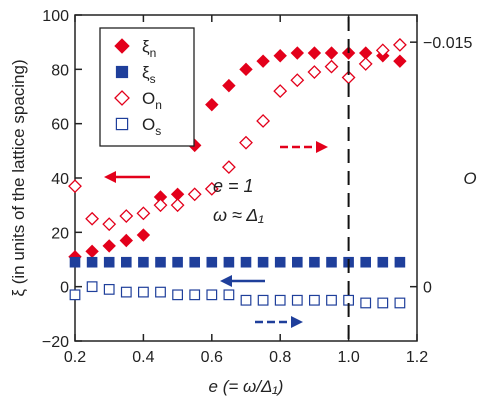 The height and width of the screenshot is (405, 490). I want to click on y2-tick-label: −0.015, so click(447, 43).